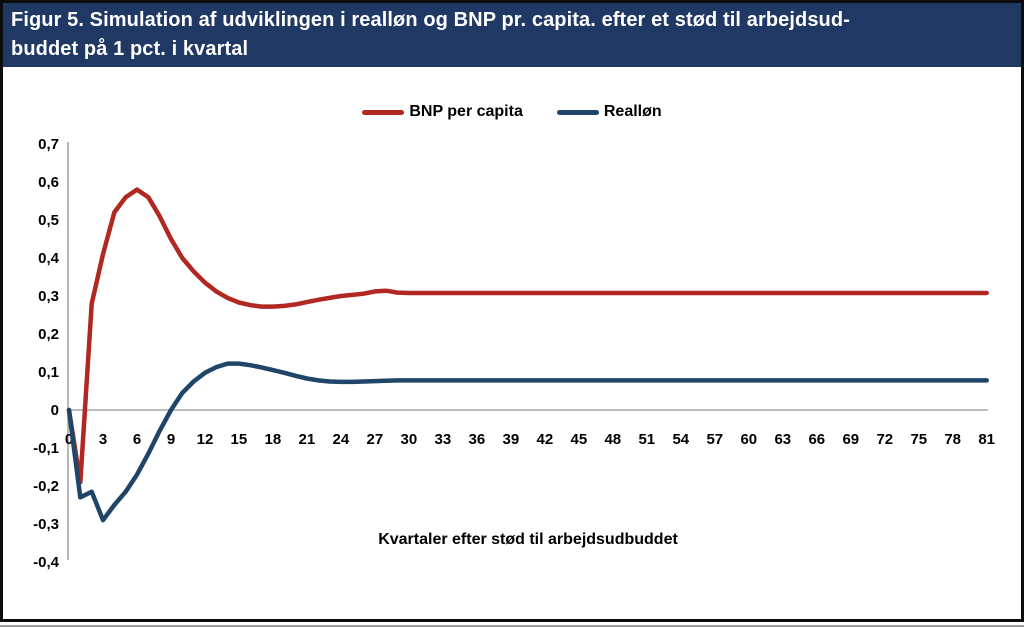  Describe the element at coordinates (383, 112) in the screenshot. I see `legend-line-swatch-bnp` at that location.